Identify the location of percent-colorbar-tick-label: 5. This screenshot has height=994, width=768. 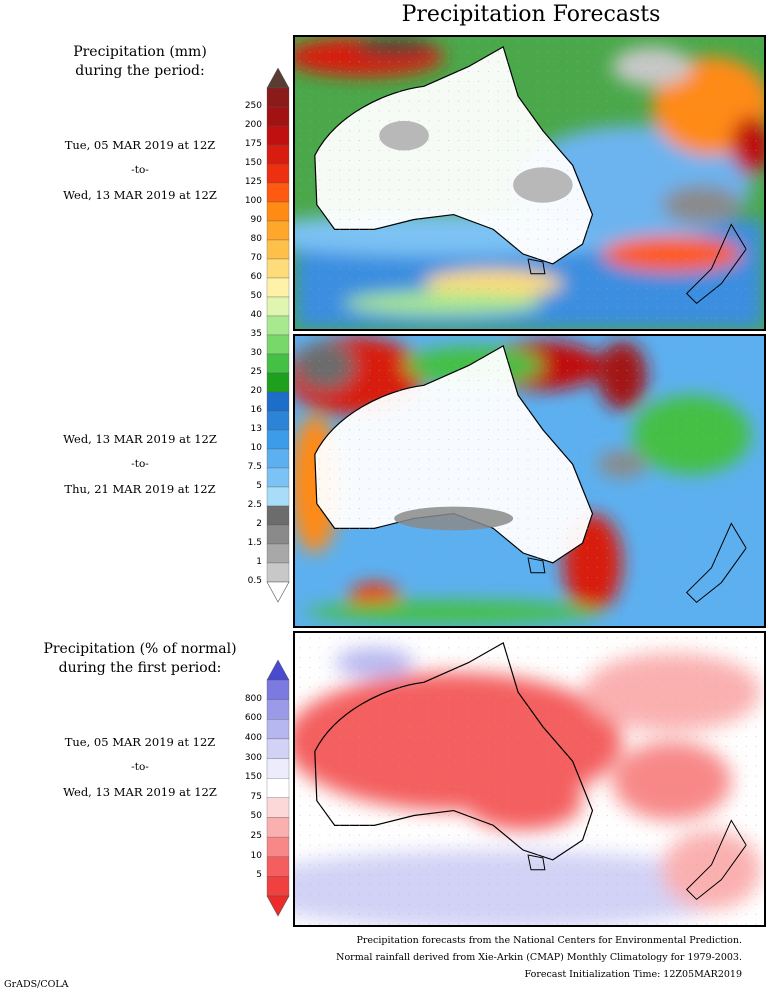
(259, 875).